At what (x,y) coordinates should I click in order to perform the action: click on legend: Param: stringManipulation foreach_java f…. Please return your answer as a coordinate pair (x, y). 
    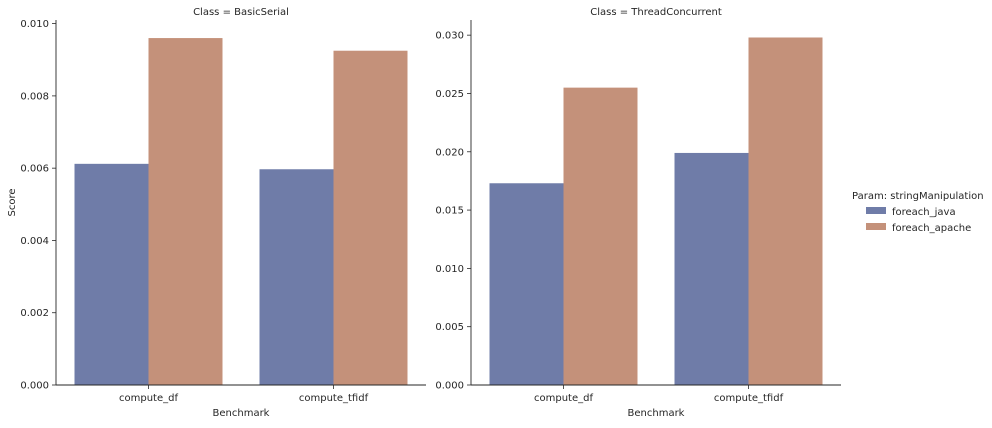
    Looking at the image, I should click on (918, 212).